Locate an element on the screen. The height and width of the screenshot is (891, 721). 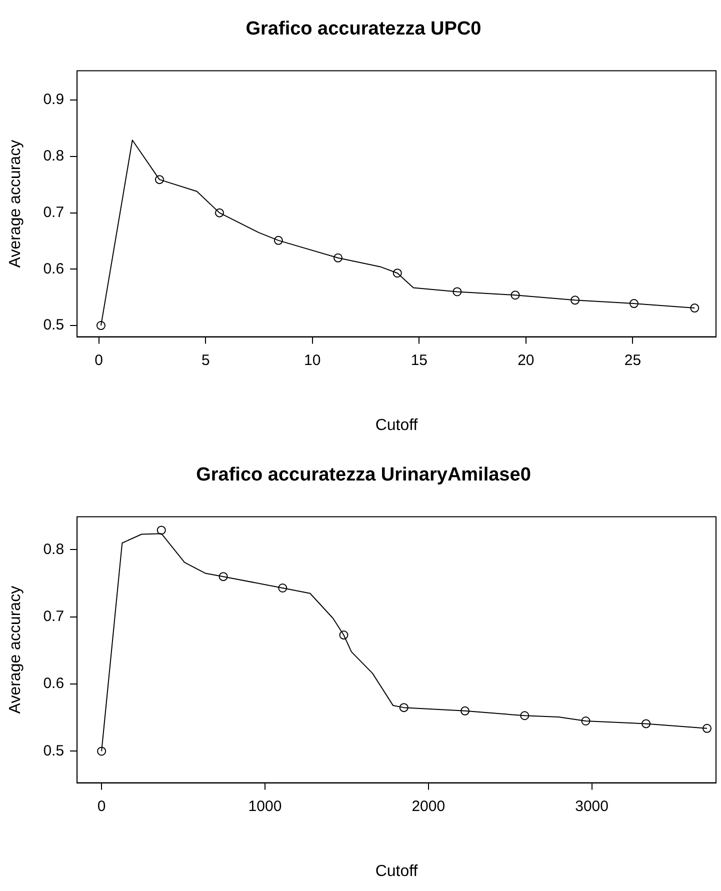
chart-title: Grafico accuratezza UrinaryAmilase0 is located at coordinates (363, 475).